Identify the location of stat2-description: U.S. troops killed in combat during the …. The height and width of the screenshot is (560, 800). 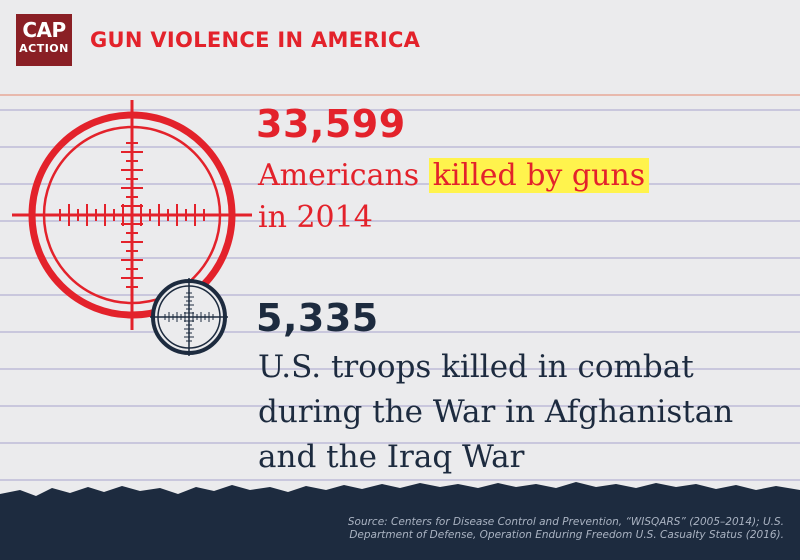
(495, 412).